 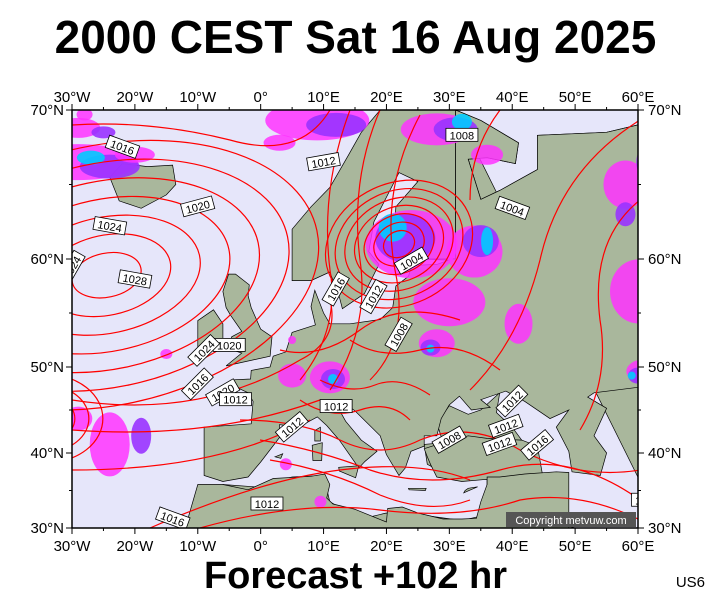 I want to click on lon-label-top: 50°E, so click(x=575, y=97).